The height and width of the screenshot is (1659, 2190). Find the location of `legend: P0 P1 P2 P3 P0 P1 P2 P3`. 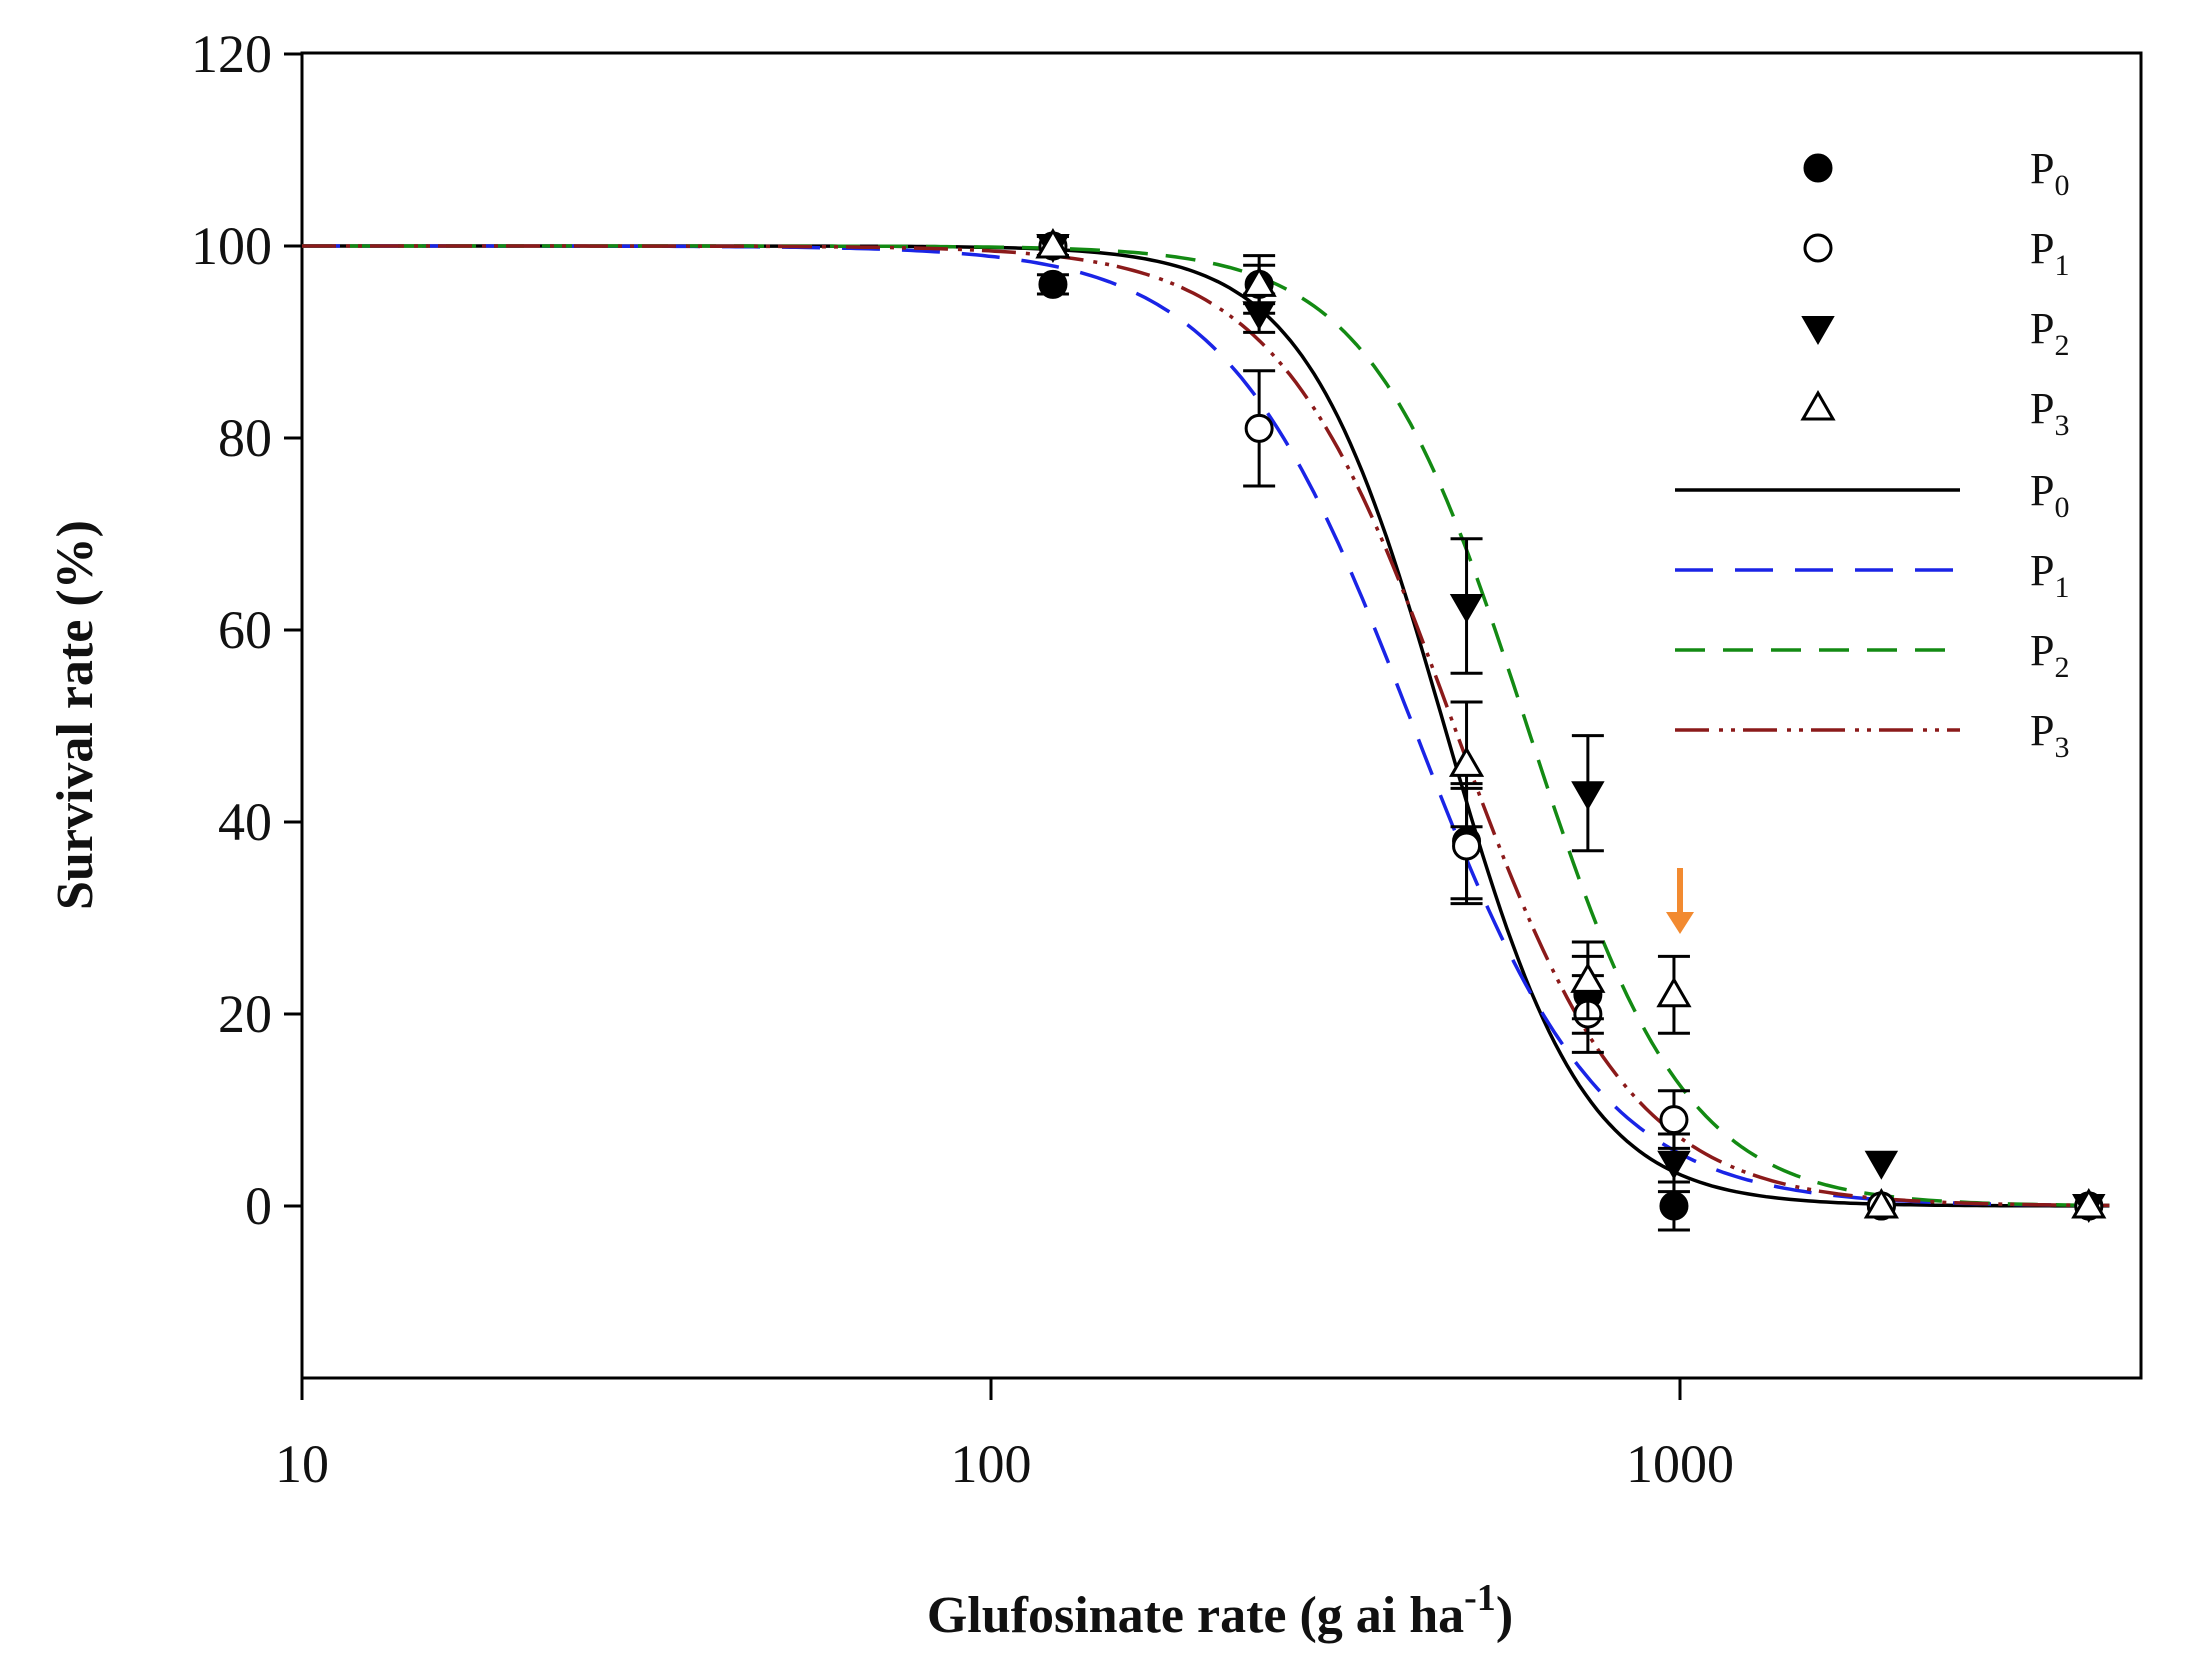

legend: P0 P1 P2 P3 P0 P1 P2 P3 is located at coordinates (1872, 454).